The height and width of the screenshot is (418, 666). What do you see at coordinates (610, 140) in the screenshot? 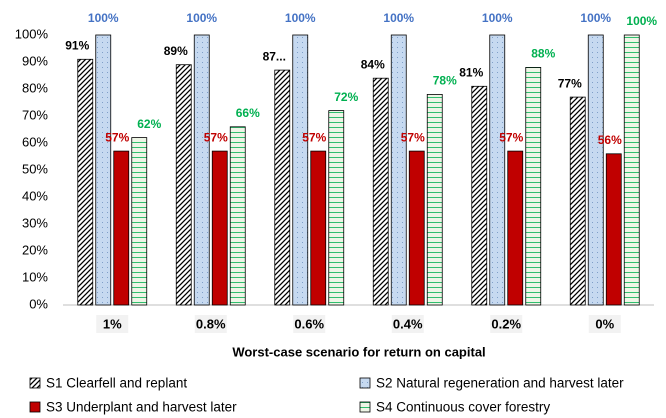
I see `value-label: 56%` at bounding box center [610, 140].